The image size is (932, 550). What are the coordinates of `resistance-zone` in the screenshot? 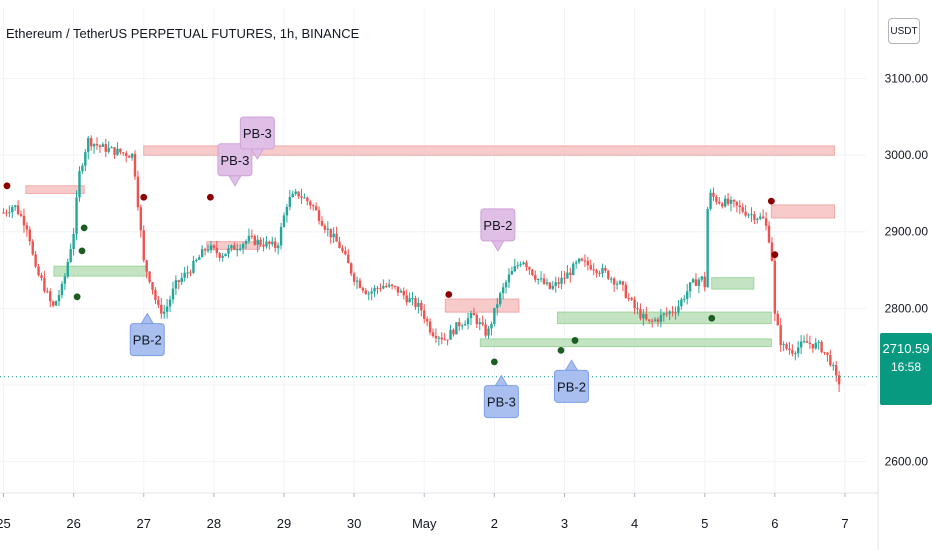 It's located at (489, 150).